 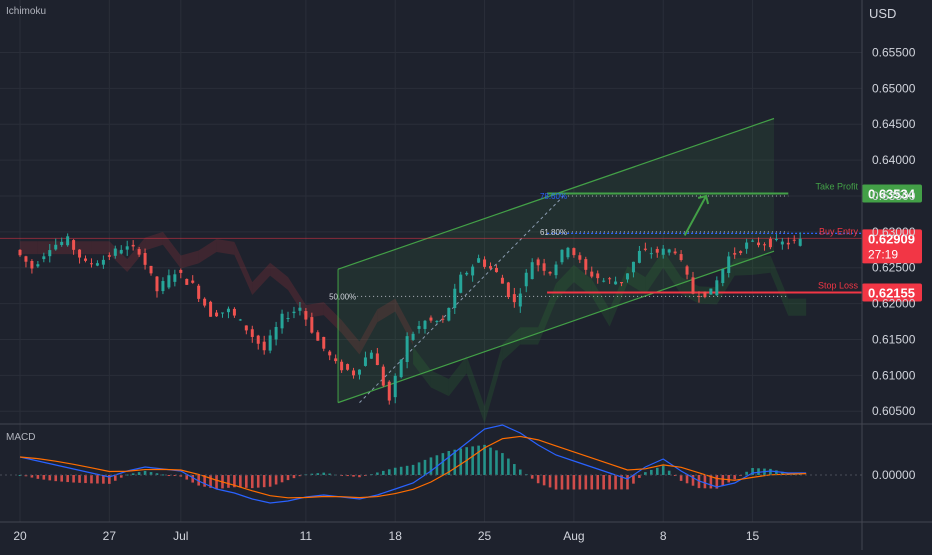 What do you see at coordinates (882, 13) in the screenshot?
I see `currency-label: USD` at bounding box center [882, 13].